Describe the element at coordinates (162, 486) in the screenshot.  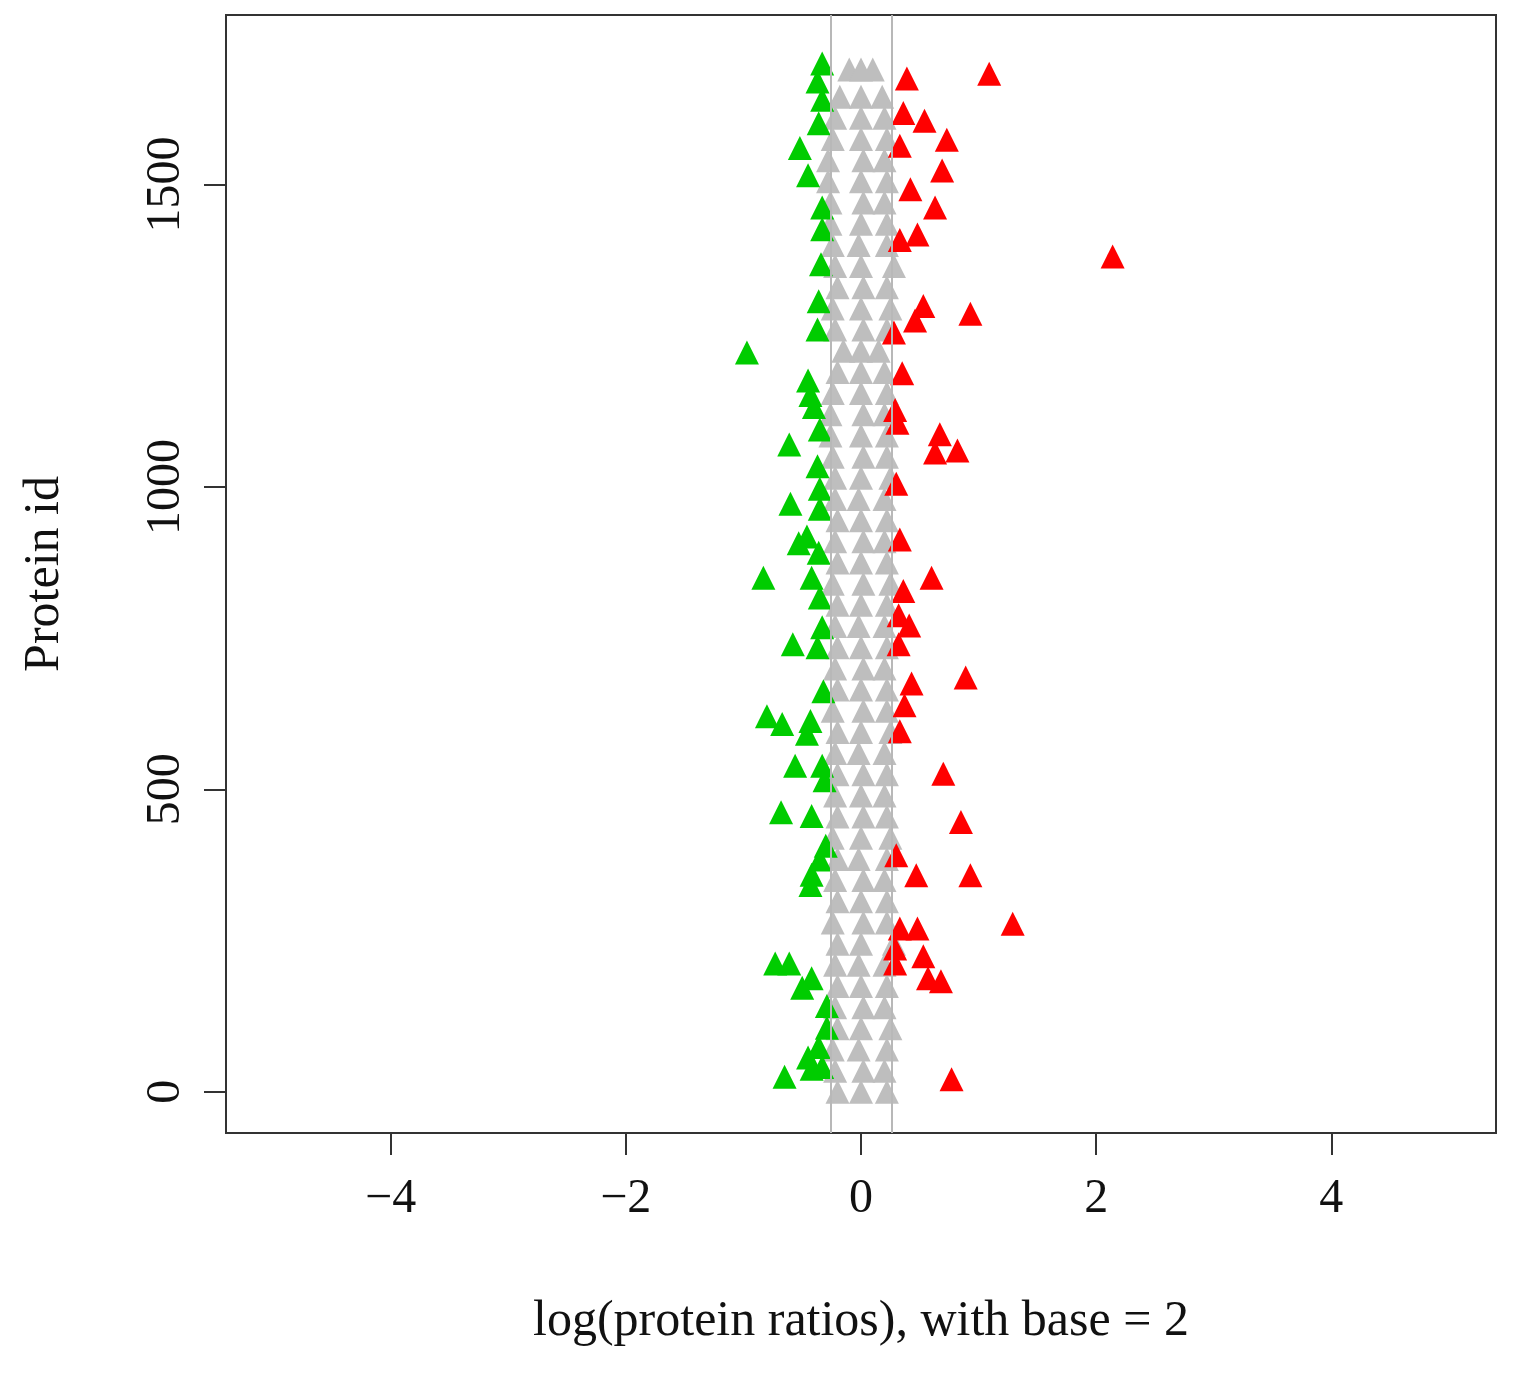
I see `y-tick-label: 1000` at that location.